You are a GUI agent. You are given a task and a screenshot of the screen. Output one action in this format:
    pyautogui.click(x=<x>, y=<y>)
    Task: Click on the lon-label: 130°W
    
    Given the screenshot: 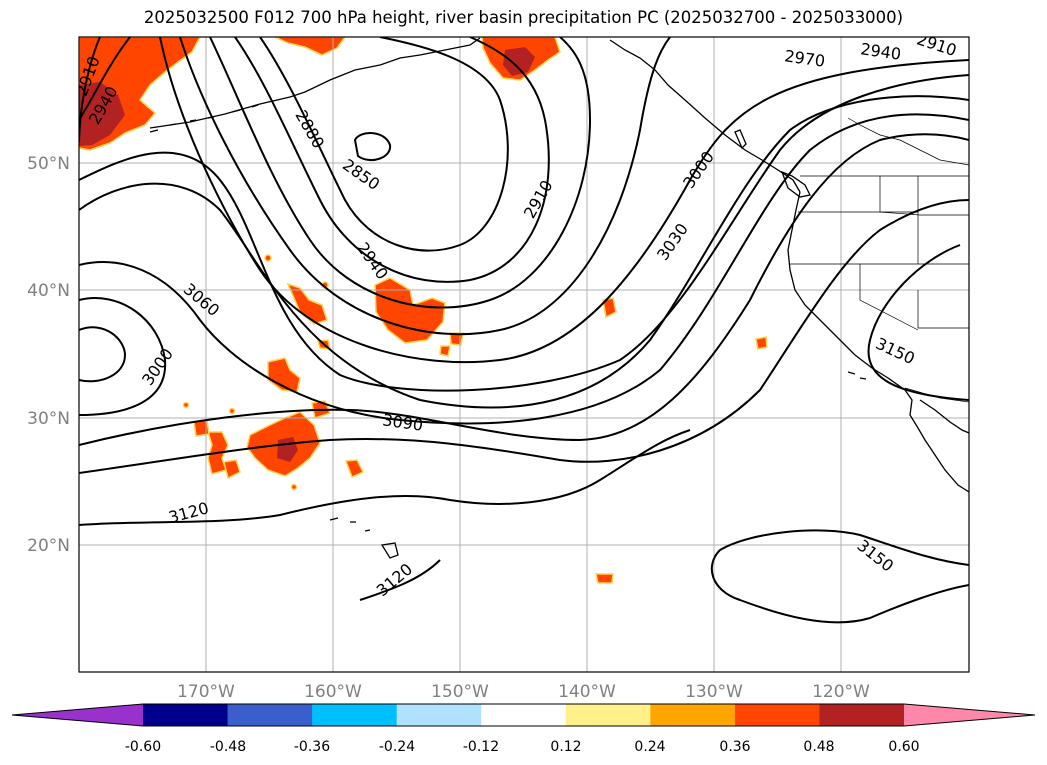 What is the action you would take?
    pyautogui.click(x=714, y=692)
    